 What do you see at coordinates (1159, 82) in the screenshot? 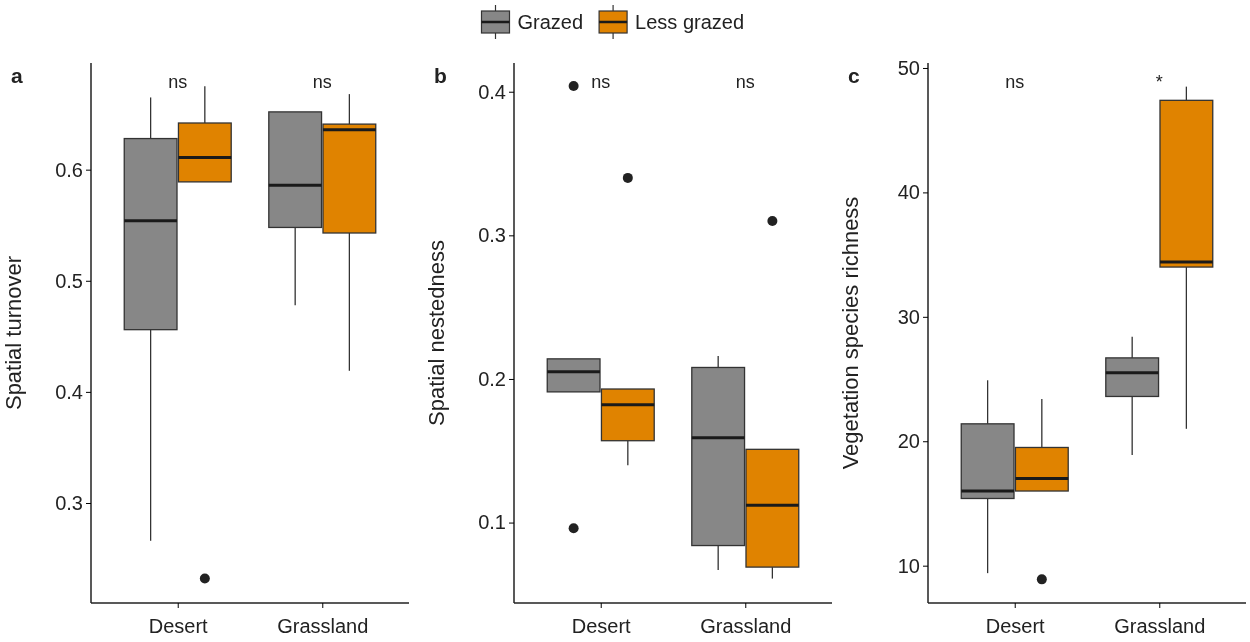
I see `annotation: *` at bounding box center [1159, 82].